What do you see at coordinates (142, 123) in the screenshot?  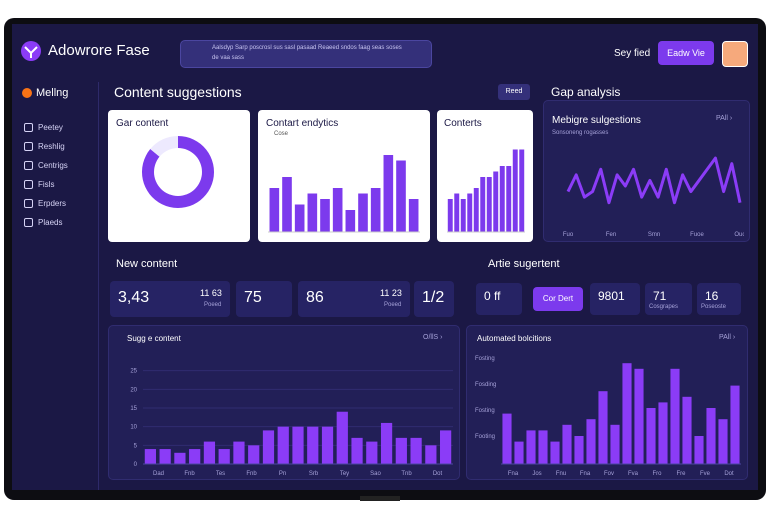 I see `card-title: Gar content` at bounding box center [142, 123].